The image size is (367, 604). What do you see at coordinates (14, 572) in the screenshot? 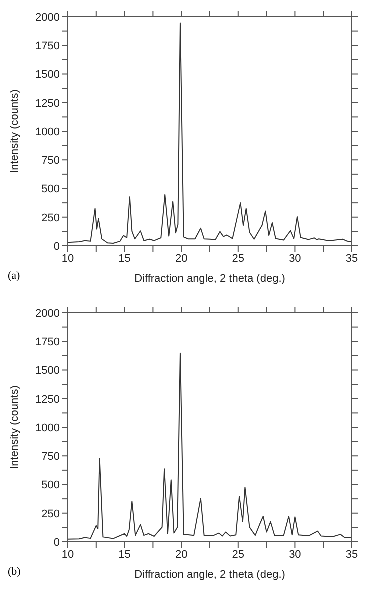
I see `text: (b)` at bounding box center [14, 572].